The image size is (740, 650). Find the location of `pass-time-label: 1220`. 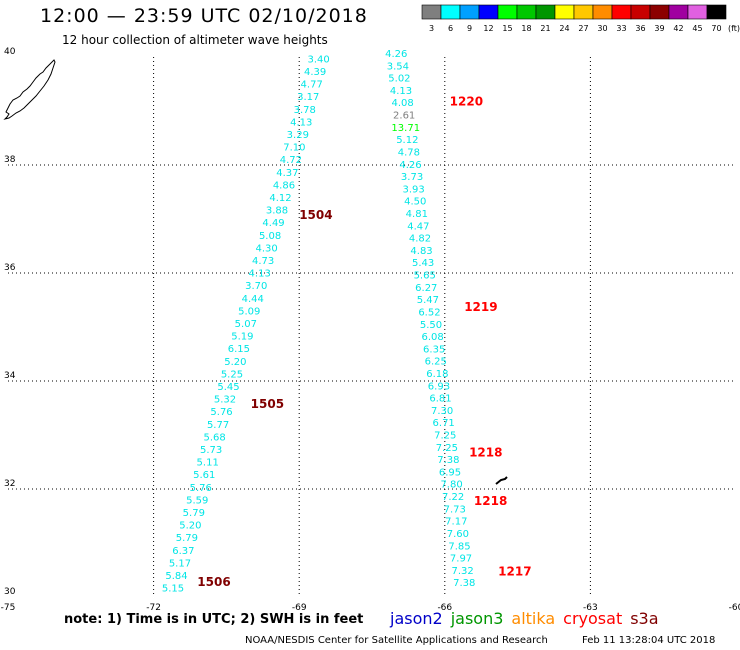

pass-time-label: 1220 is located at coordinates (466, 102).